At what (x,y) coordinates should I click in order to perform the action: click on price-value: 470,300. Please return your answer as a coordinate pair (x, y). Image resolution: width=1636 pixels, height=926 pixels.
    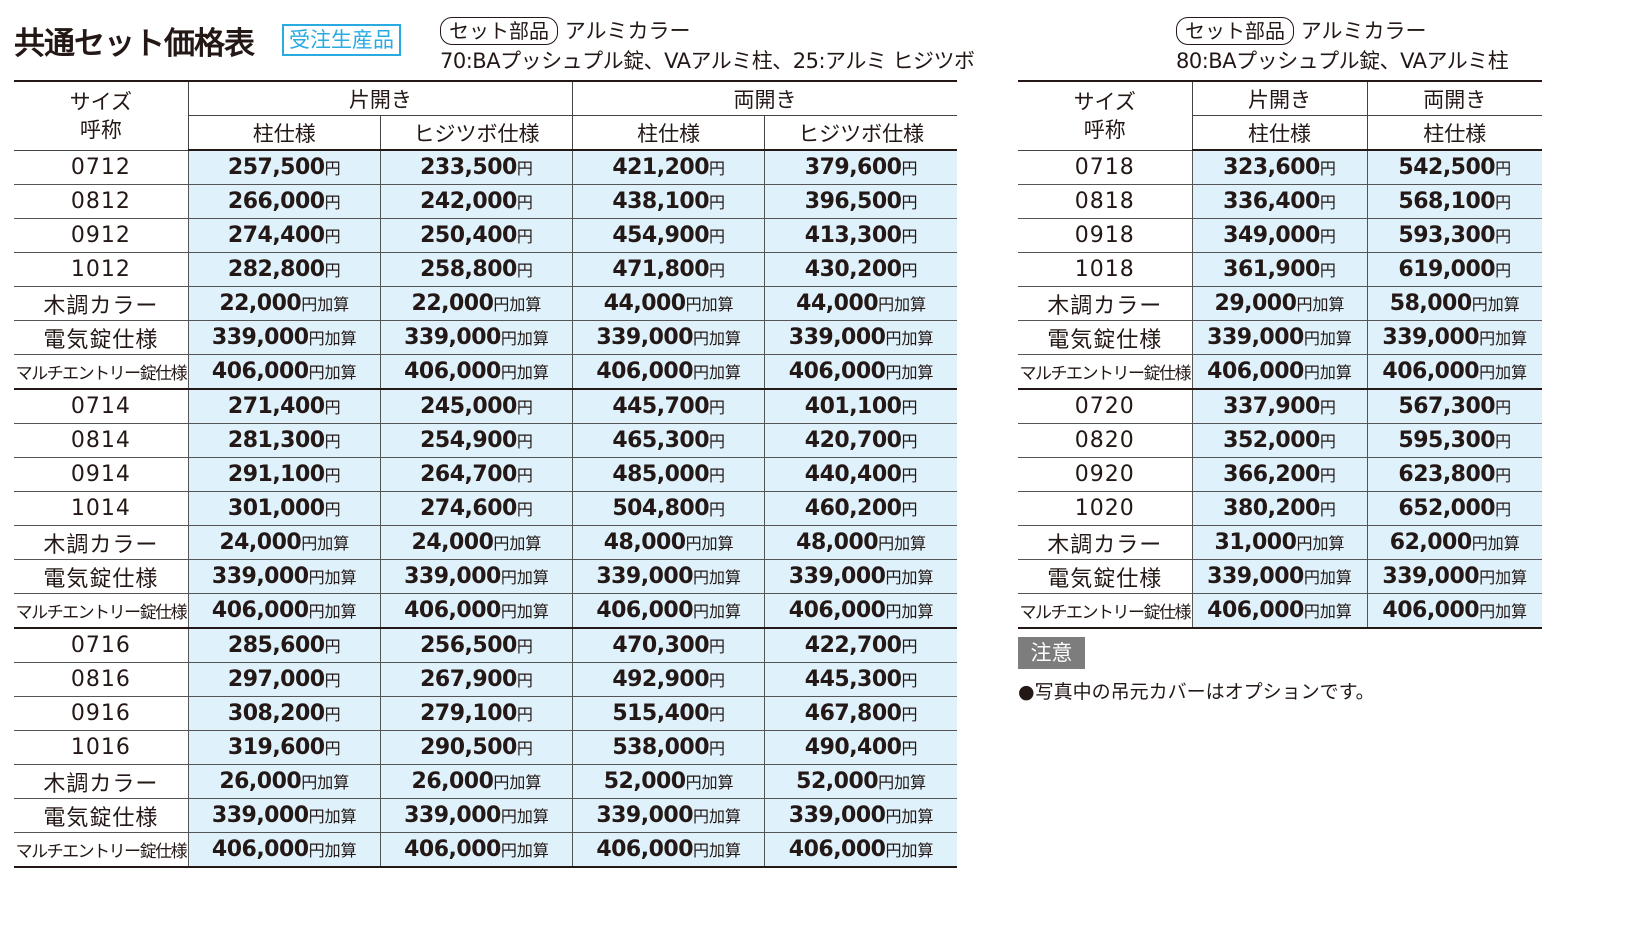
    Looking at the image, I should click on (661, 645).